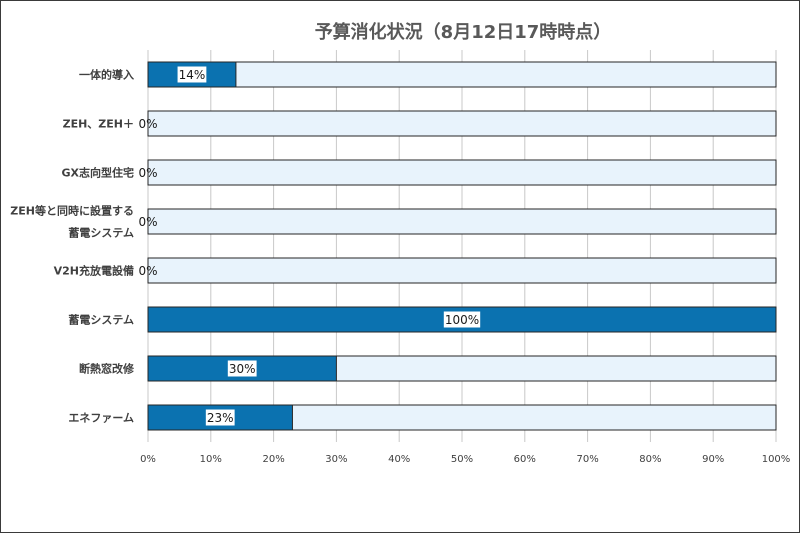 The image size is (800, 533). Describe the element at coordinates (211, 459) in the screenshot. I see `x-tick-label: 10%` at that location.